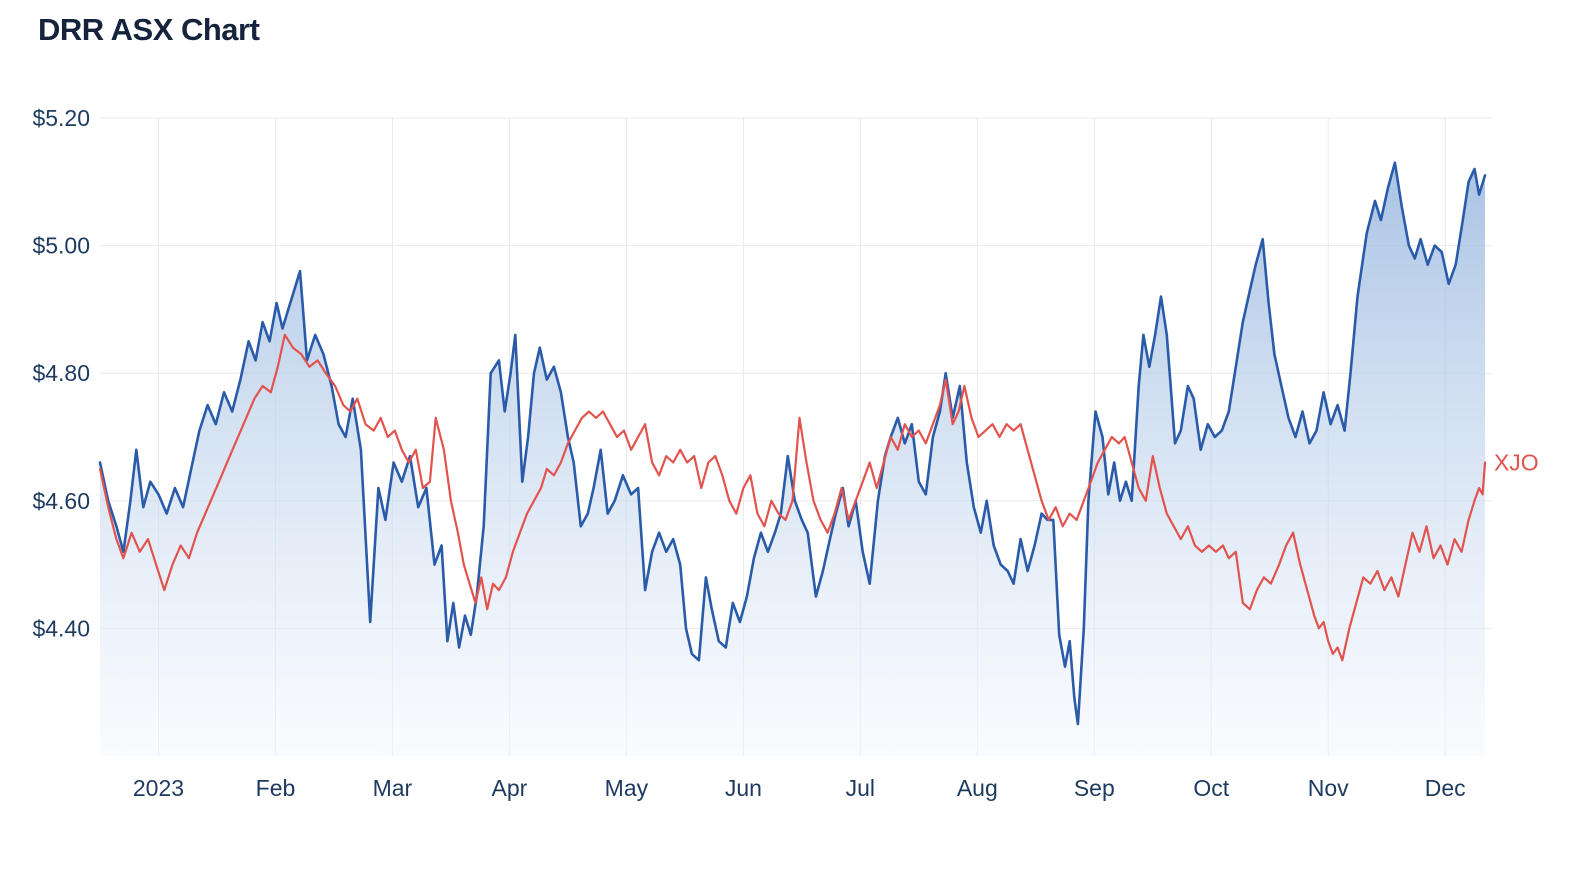 The image size is (1578, 870). Describe the element at coordinates (860, 788) in the screenshot. I see `x-axis-tick-label: Jul` at that location.